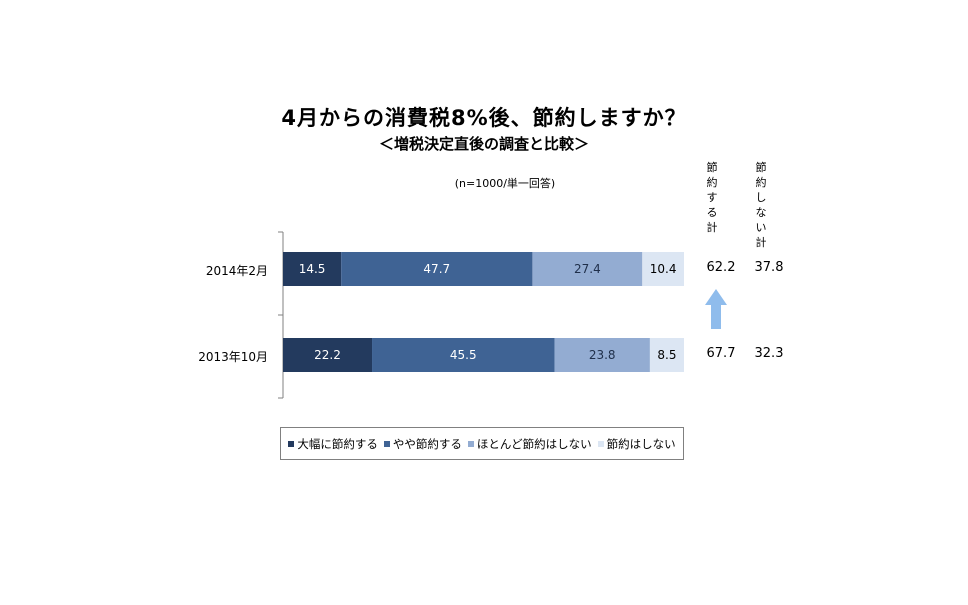  I want to click on legend-item-little-saving: ほとんど節約はしない, so click(529, 444).